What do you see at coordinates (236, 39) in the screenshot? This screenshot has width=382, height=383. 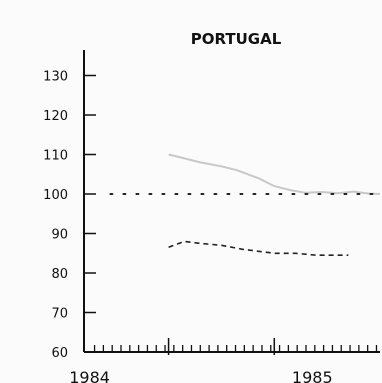 I see `chart-title: PORTUGAL` at bounding box center [236, 39].